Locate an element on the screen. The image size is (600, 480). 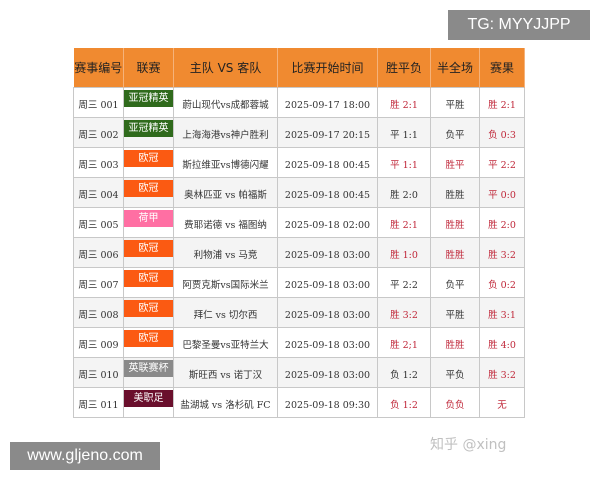
match-teams: 蔚山现代vs成都蓉城 is located at coordinates (225, 102).